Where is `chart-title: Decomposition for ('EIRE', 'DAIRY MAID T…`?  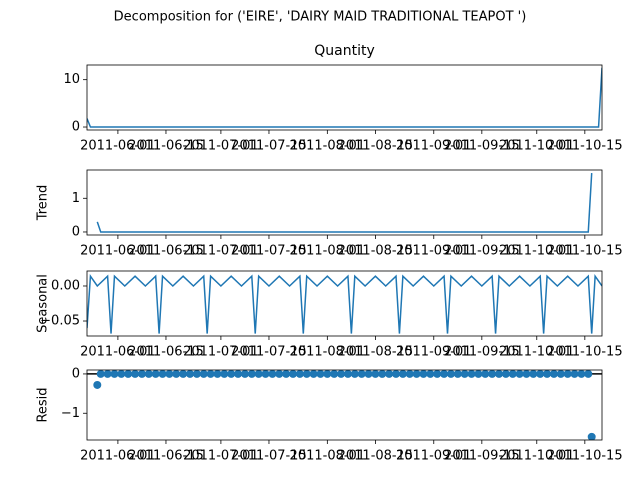
chart-title: Decomposition for ('EIRE', 'DAIRY MAID T… is located at coordinates (320, 17).